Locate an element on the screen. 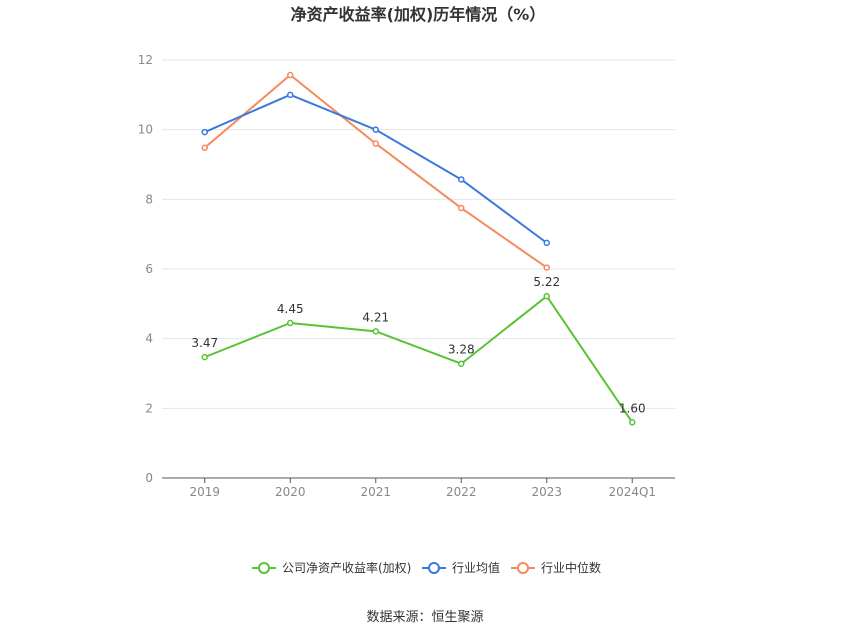 The height and width of the screenshot is (637, 850). legend-item: 行业均值 is located at coordinates (461, 567).